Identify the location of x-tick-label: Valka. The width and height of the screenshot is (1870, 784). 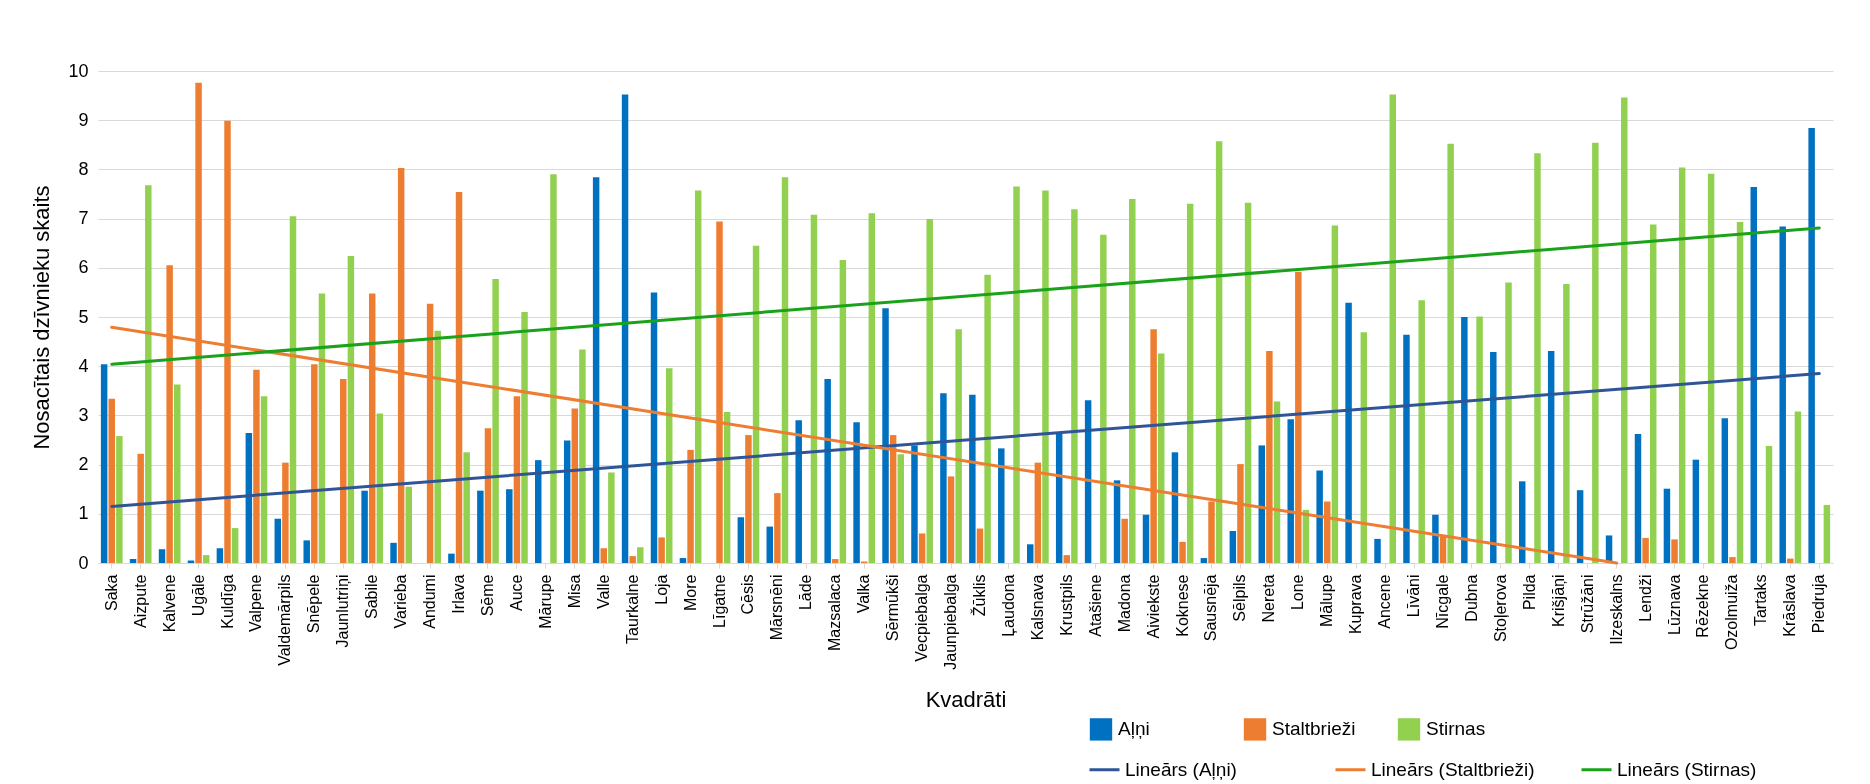
(864, 594).